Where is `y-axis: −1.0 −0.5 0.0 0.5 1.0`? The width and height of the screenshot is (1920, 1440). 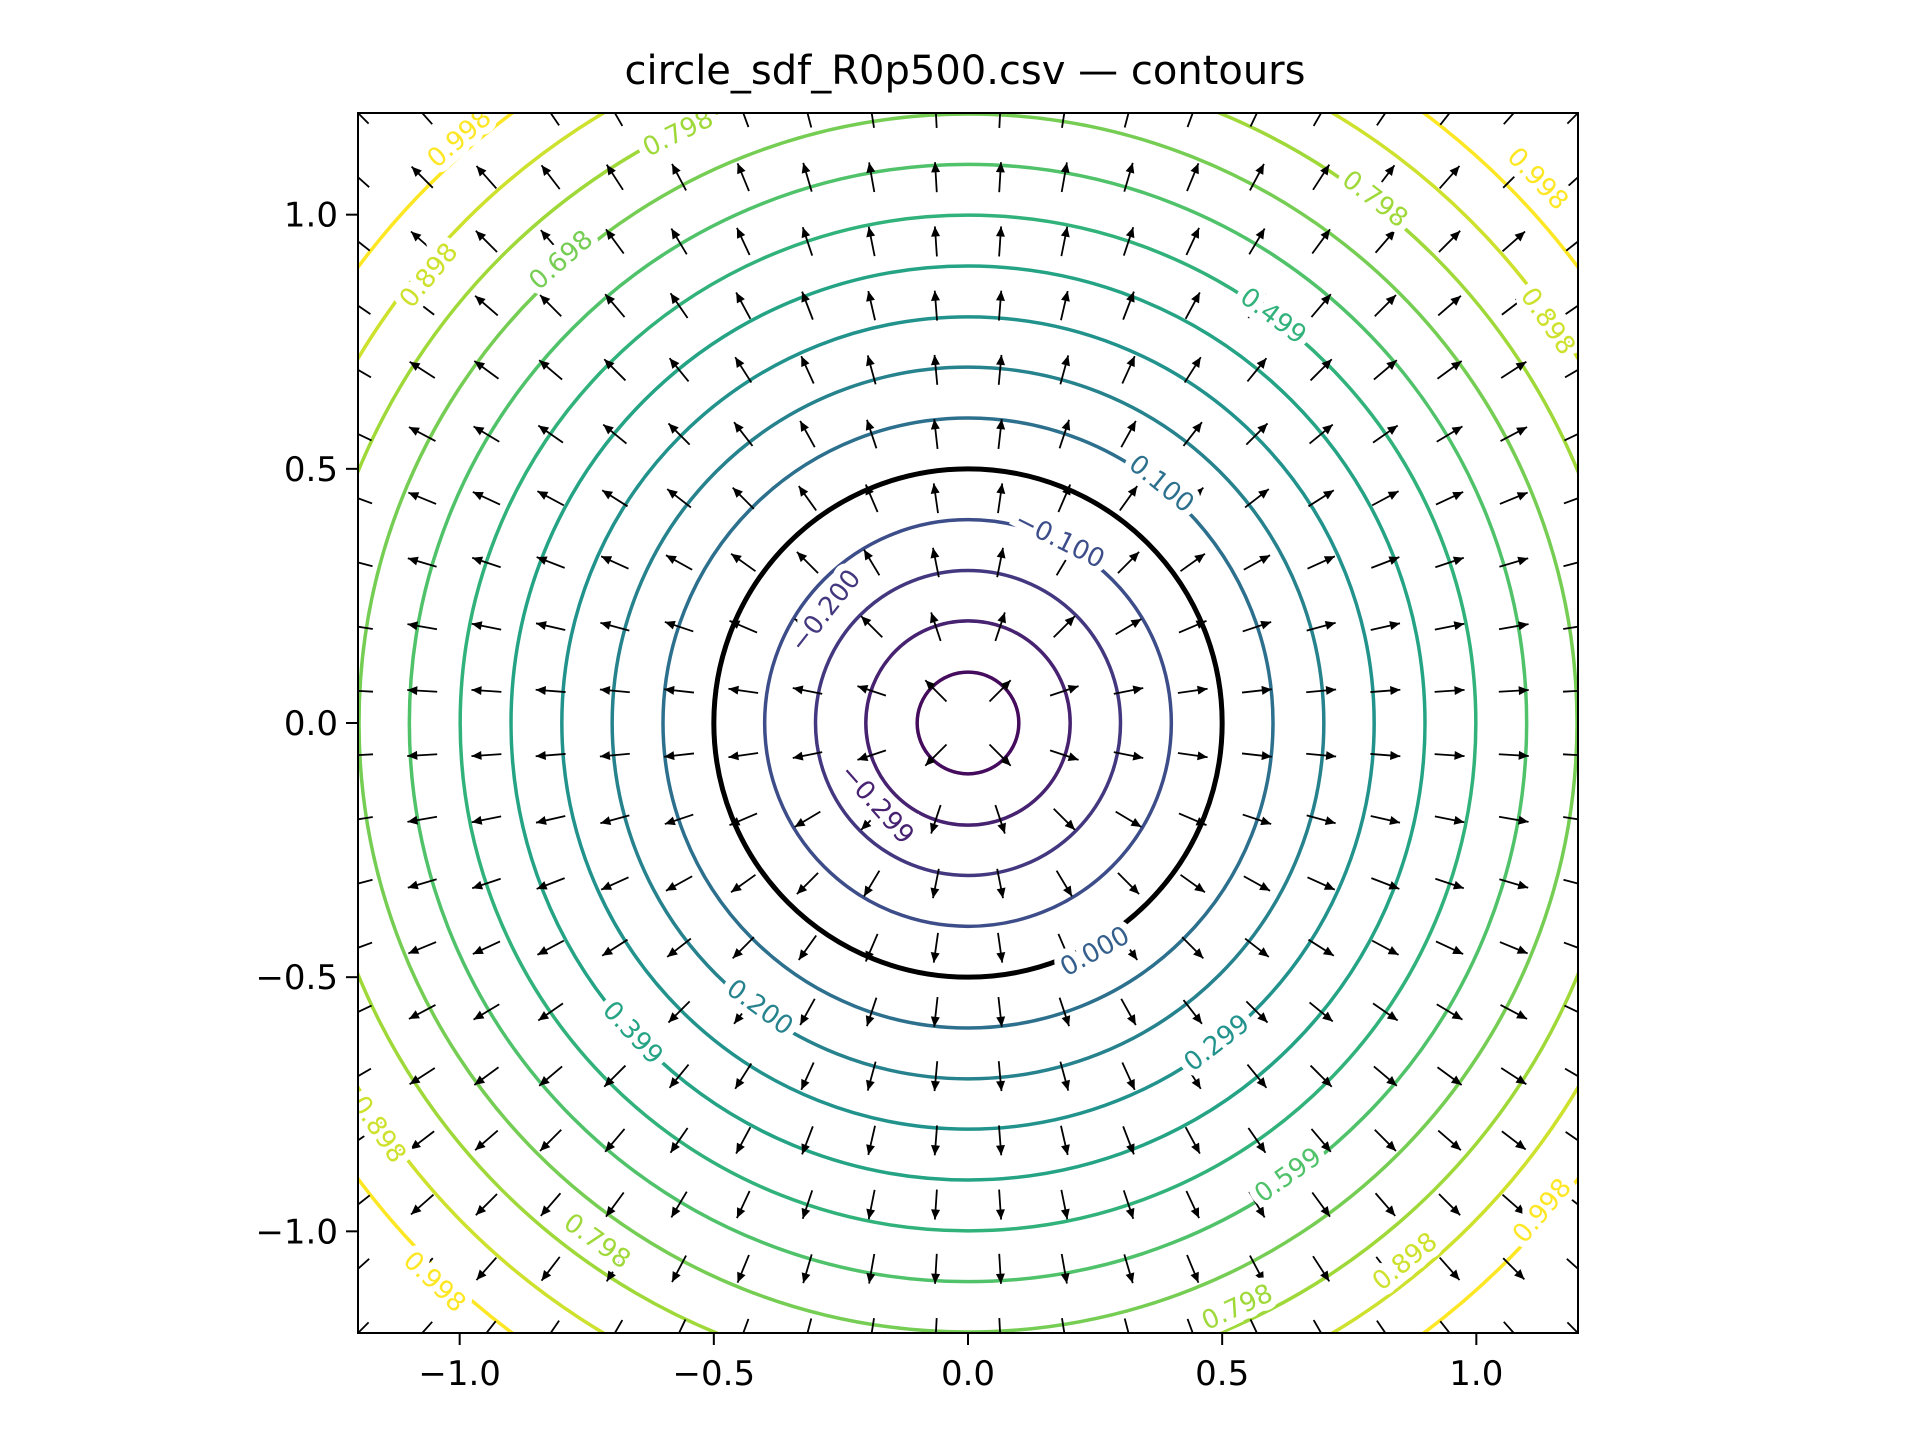
y-axis: −1.0 −0.5 0.0 0.5 1.0 is located at coordinates (306, 724).